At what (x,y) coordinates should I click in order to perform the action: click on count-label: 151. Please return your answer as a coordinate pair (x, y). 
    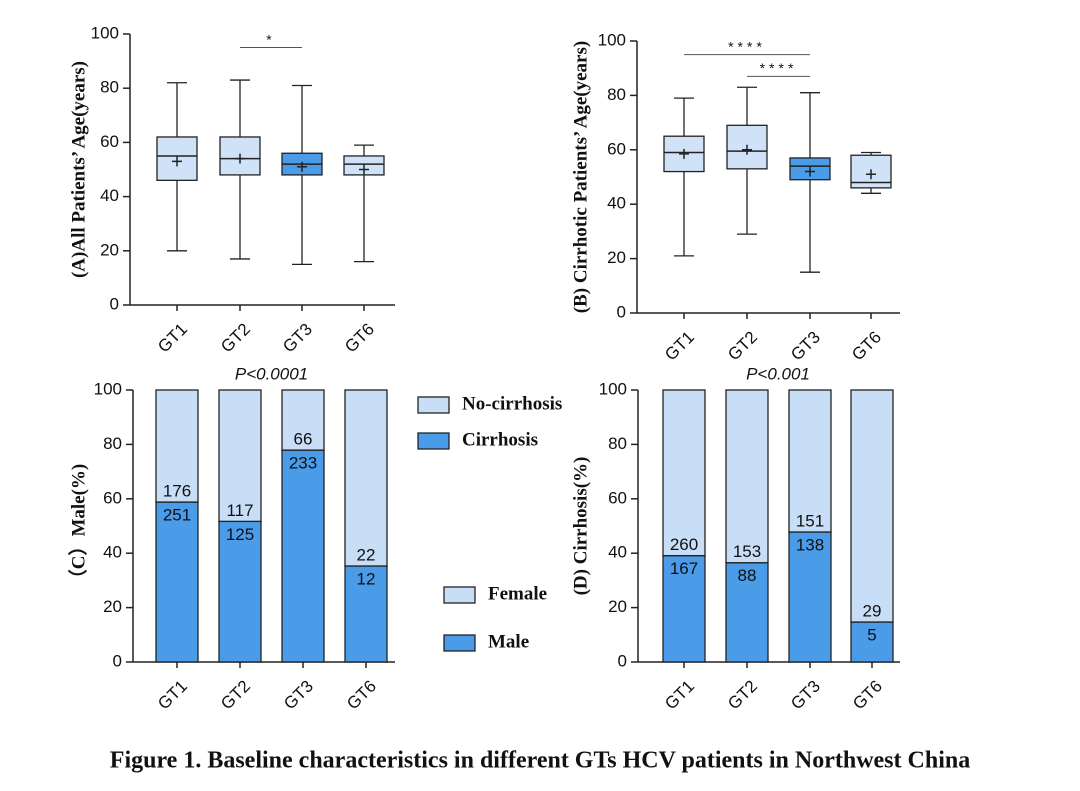
    Looking at the image, I should click on (810, 520).